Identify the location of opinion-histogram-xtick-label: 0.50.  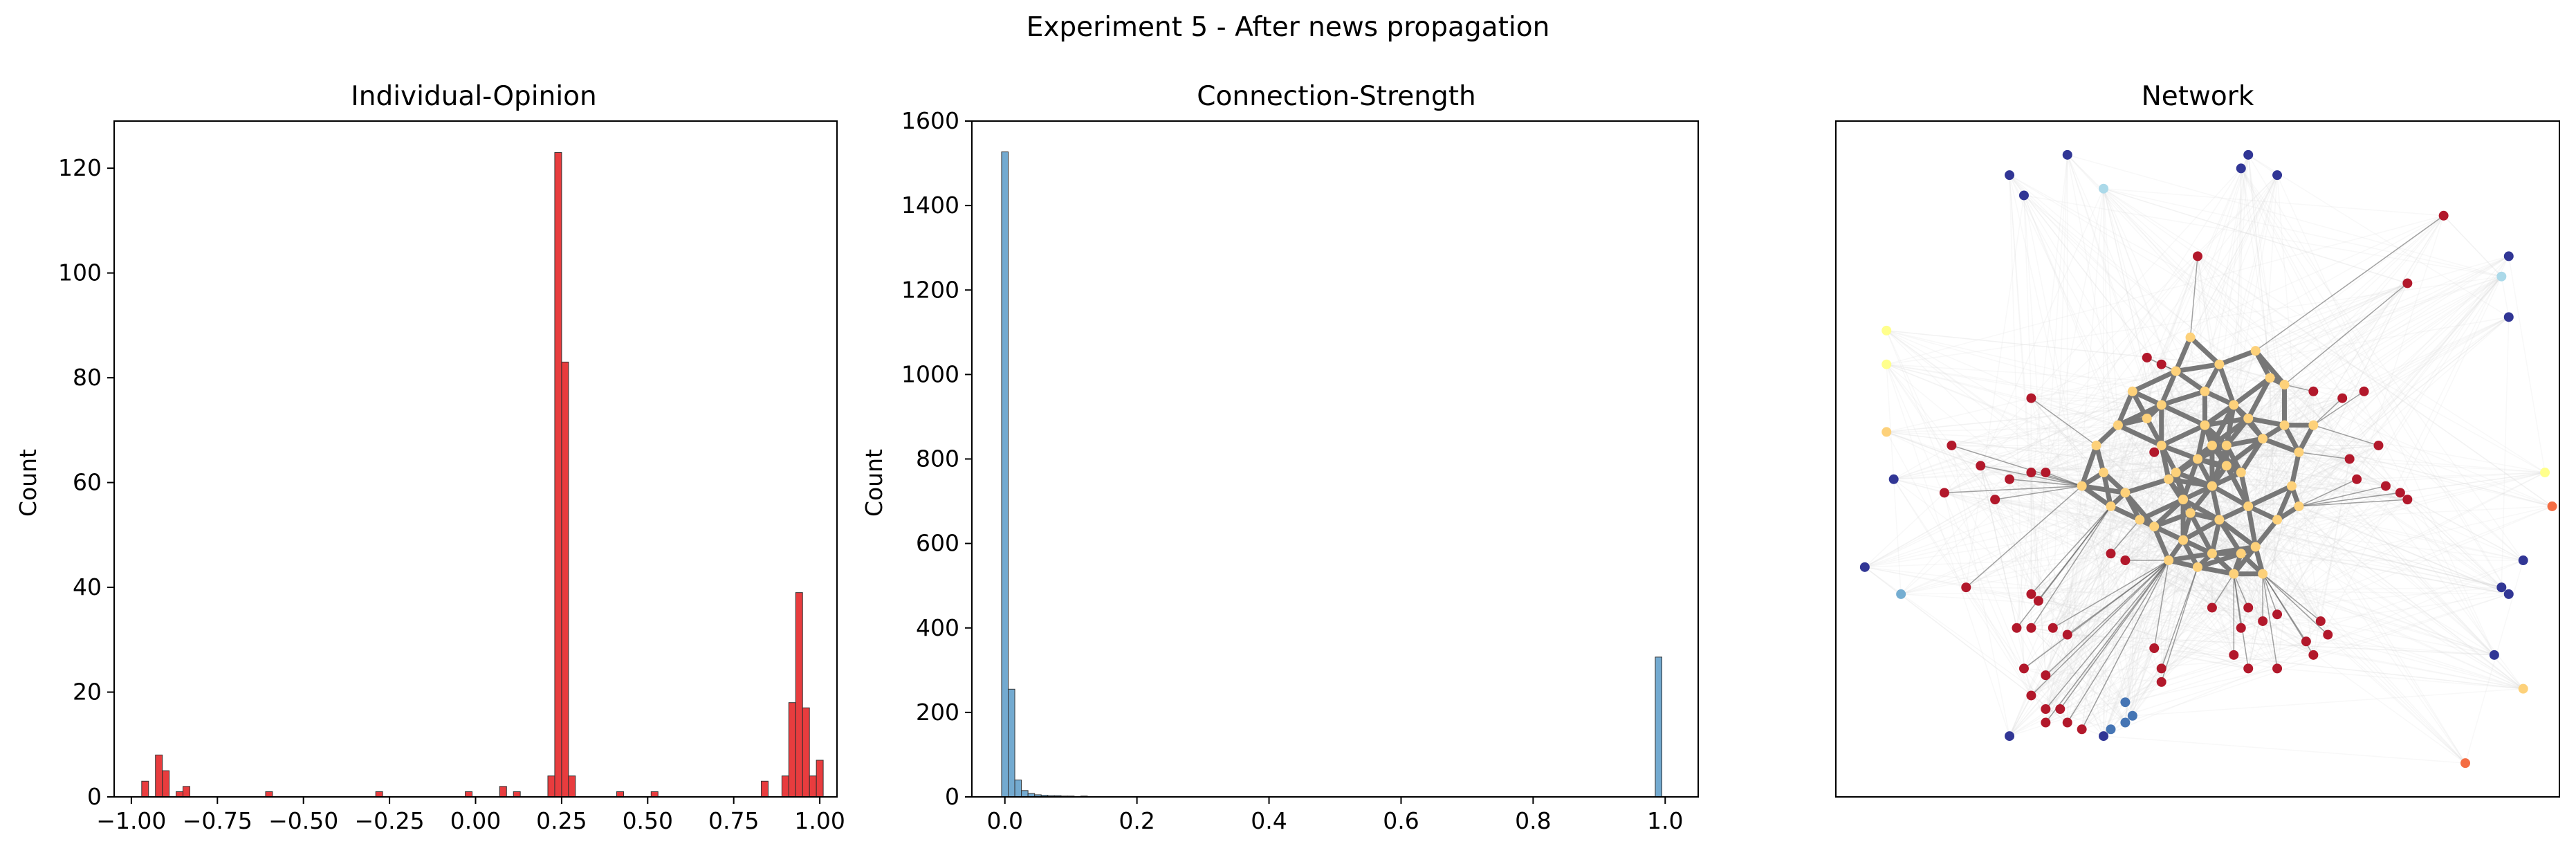
(648, 820).